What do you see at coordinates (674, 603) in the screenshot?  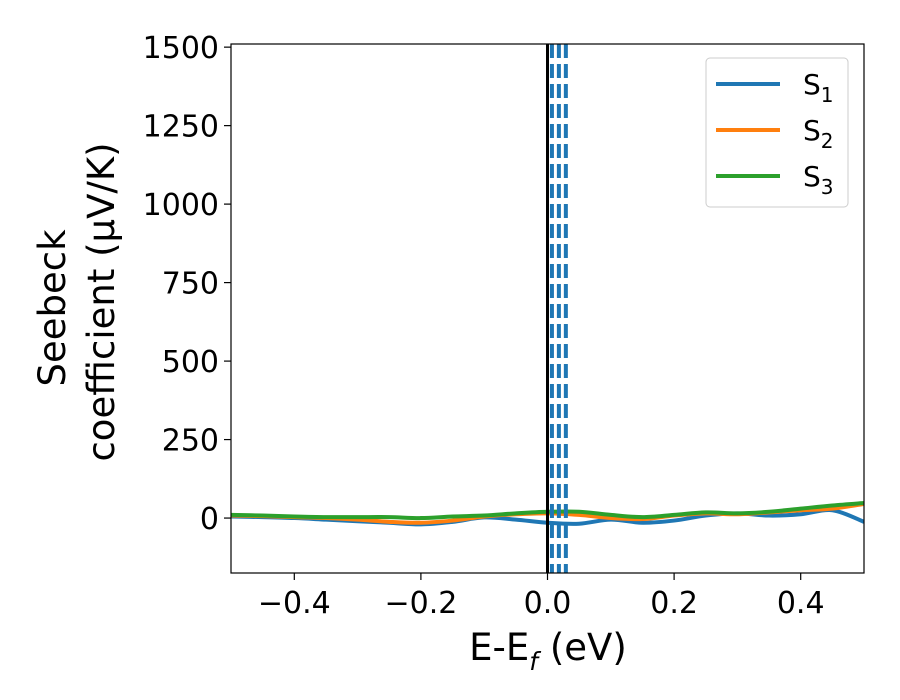 I see `x-tick-label: 0.2` at bounding box center [674, 603].